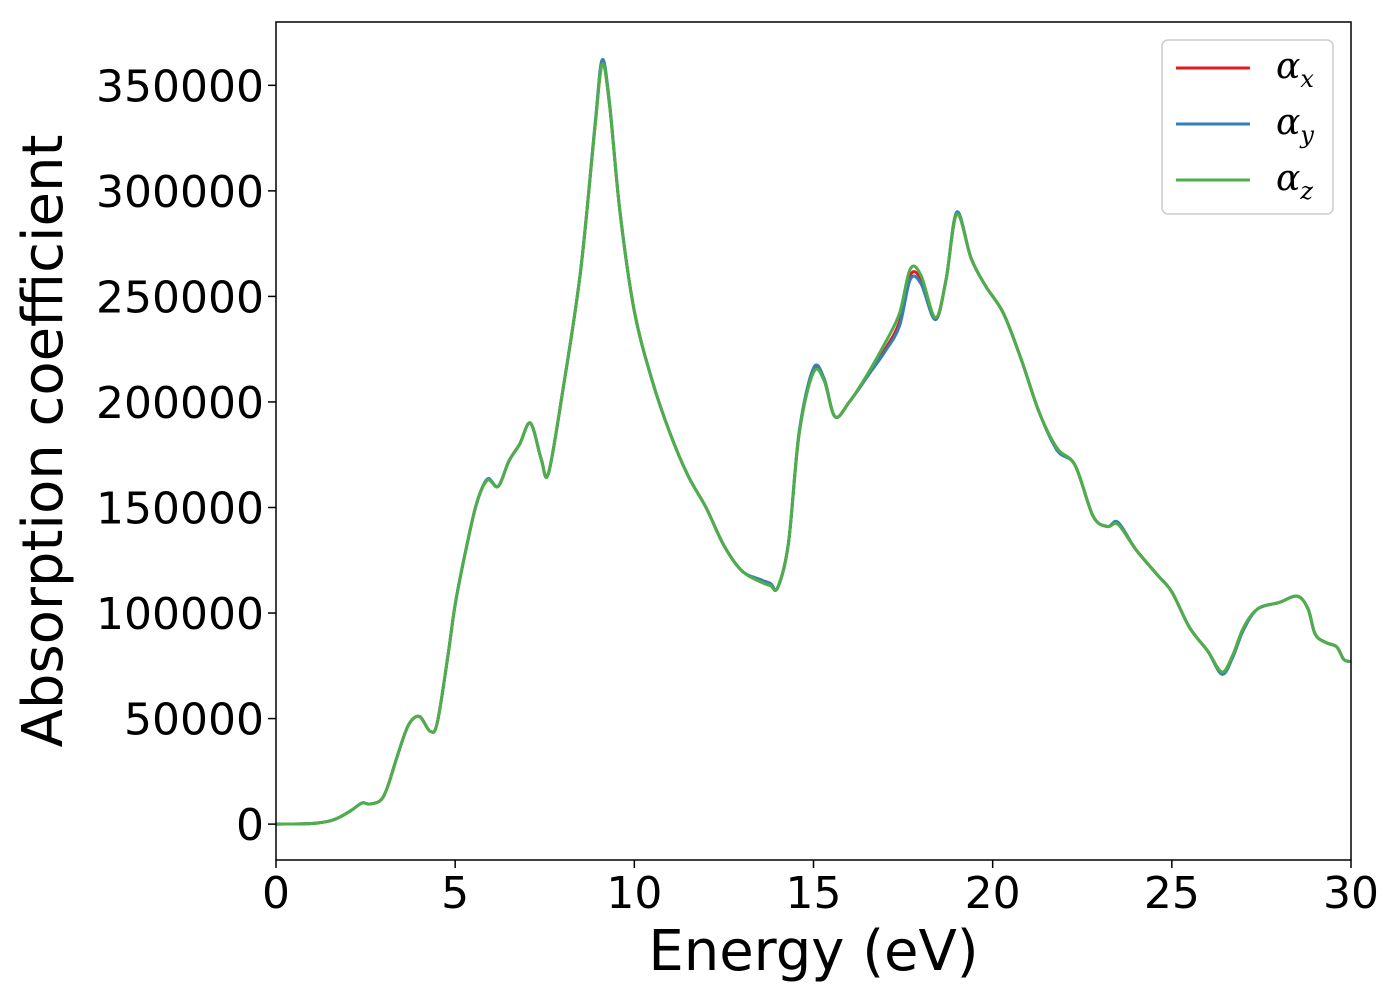  Describe the element at coordinates (250, 825) in the screenshot. I see `y-tick-label: 0` at that location.